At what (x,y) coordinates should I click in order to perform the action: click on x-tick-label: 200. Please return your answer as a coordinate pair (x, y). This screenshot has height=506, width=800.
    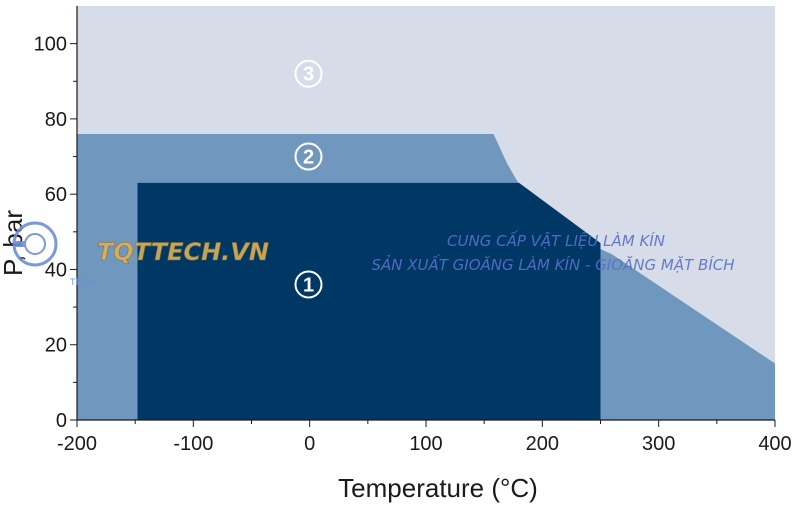
    Looking at the image, I should click on (542, 444).